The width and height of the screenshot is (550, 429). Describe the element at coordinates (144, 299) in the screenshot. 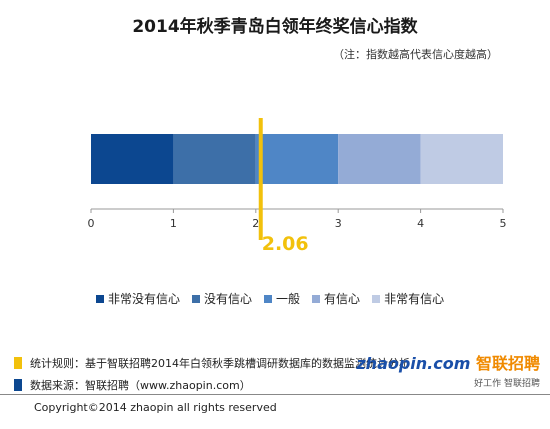

I see `legend-label: 非常没有信心` at that location.